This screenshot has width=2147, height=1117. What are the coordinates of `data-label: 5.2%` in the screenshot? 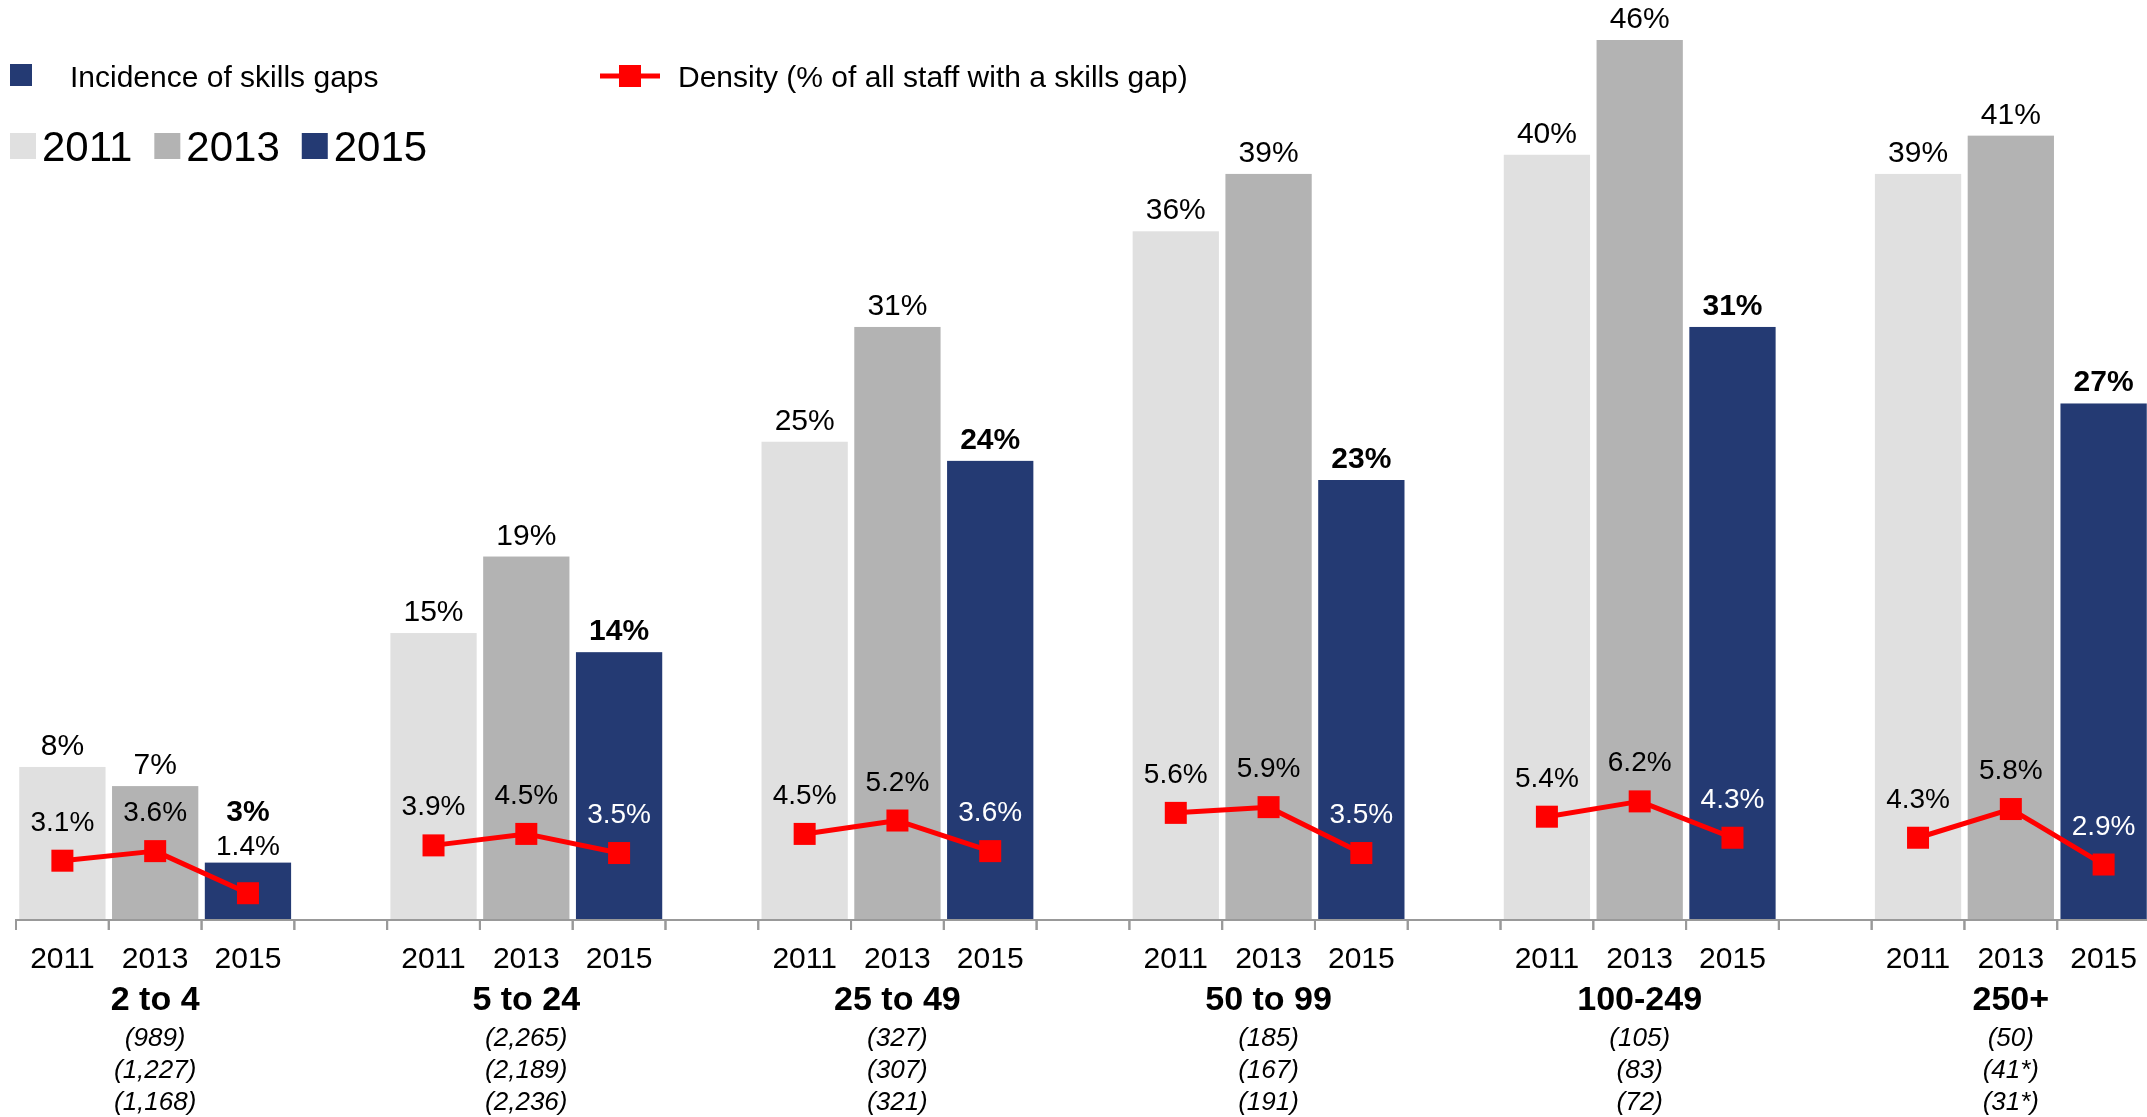 It's located at (897, 781).